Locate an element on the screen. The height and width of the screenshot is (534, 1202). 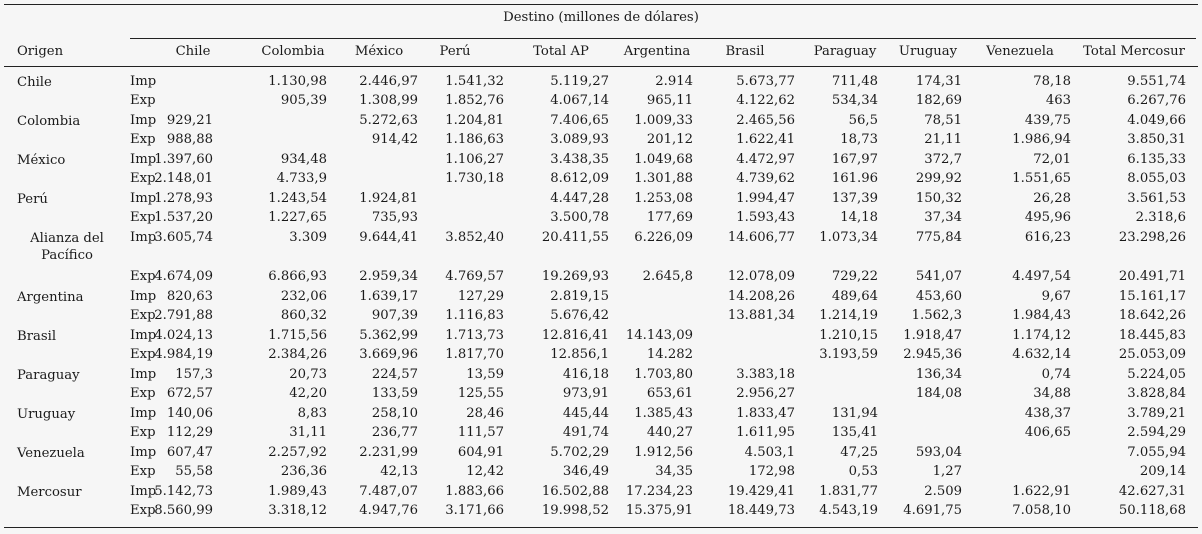
table-cell: 4.024,13 is located at coordinates (183, 335).